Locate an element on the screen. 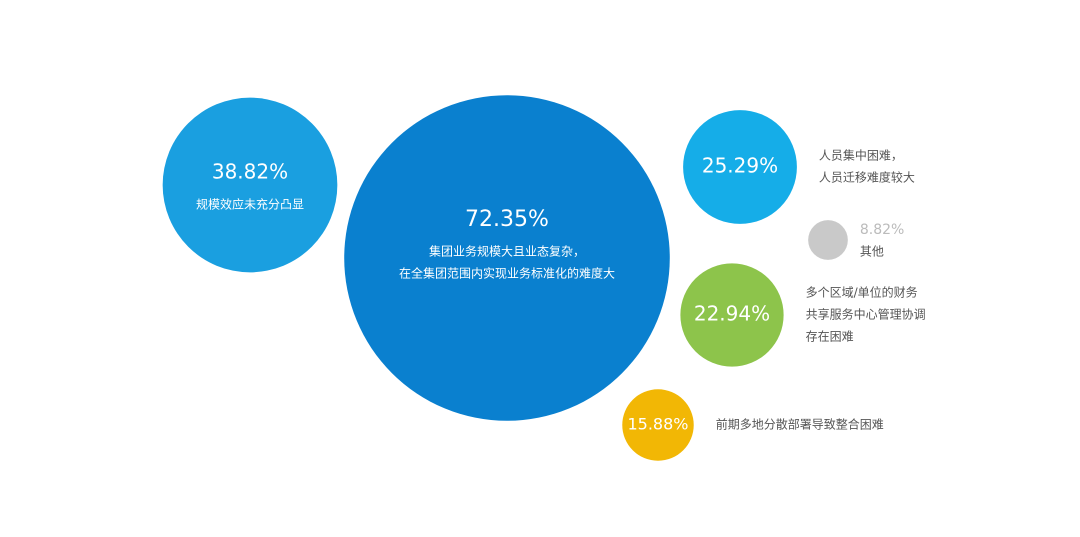 The width and height of the screenshot is (1080, 537). category-label: 共享服务中心管理协调 is located at coordinates (866, 314).